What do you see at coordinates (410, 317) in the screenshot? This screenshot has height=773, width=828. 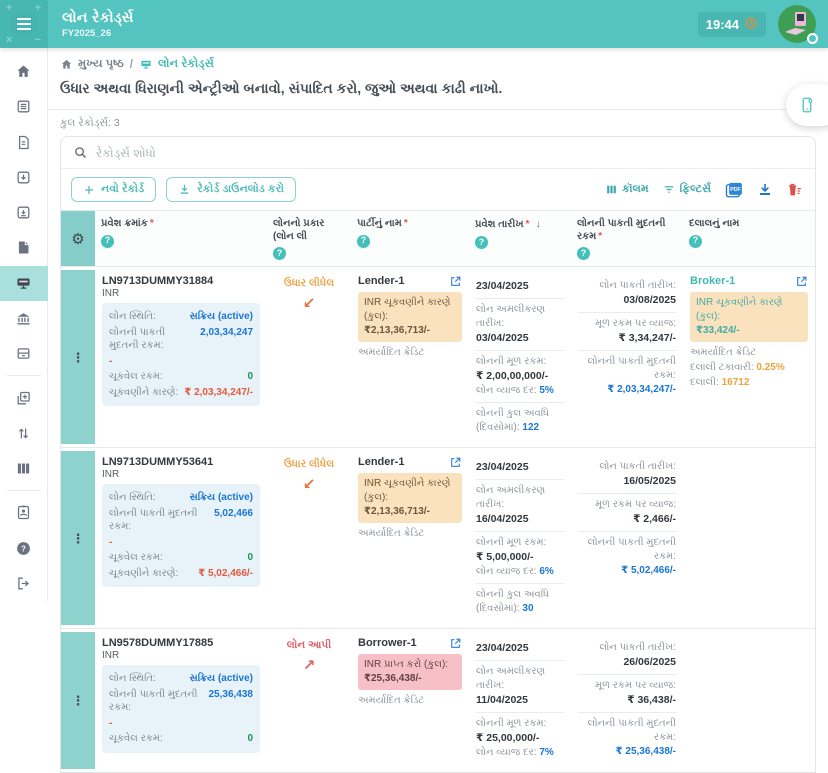 I see `party-due-box: INR ચૂકવણીને કારણે (કુલ):₹2,13,36,713/-` at bounding box center [410, 317].